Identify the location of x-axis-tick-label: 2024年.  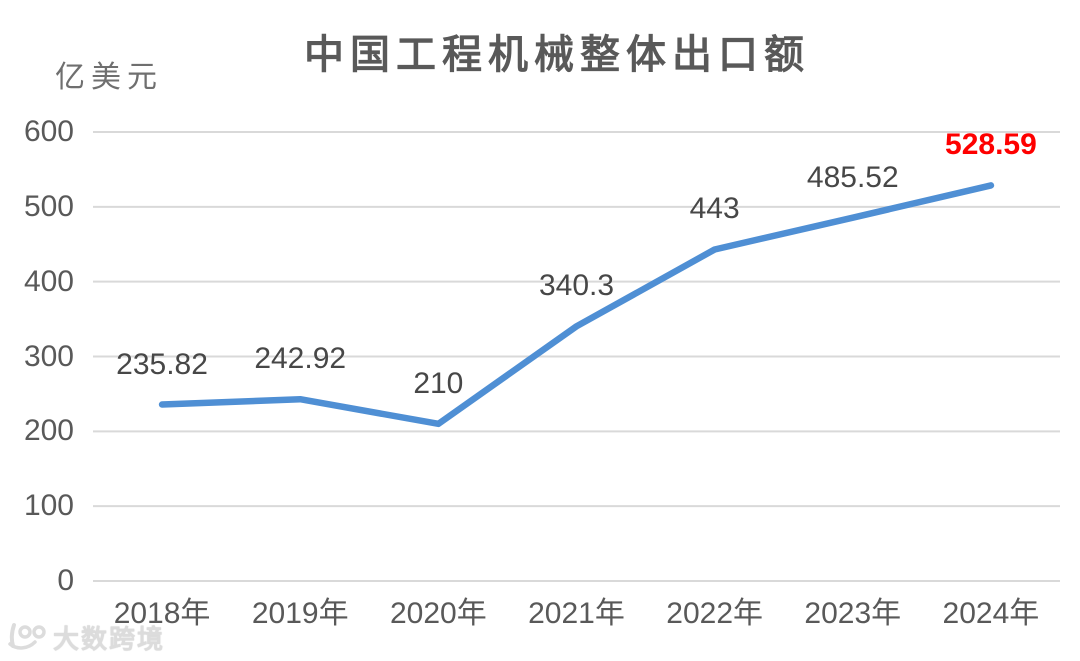
(991, 613).